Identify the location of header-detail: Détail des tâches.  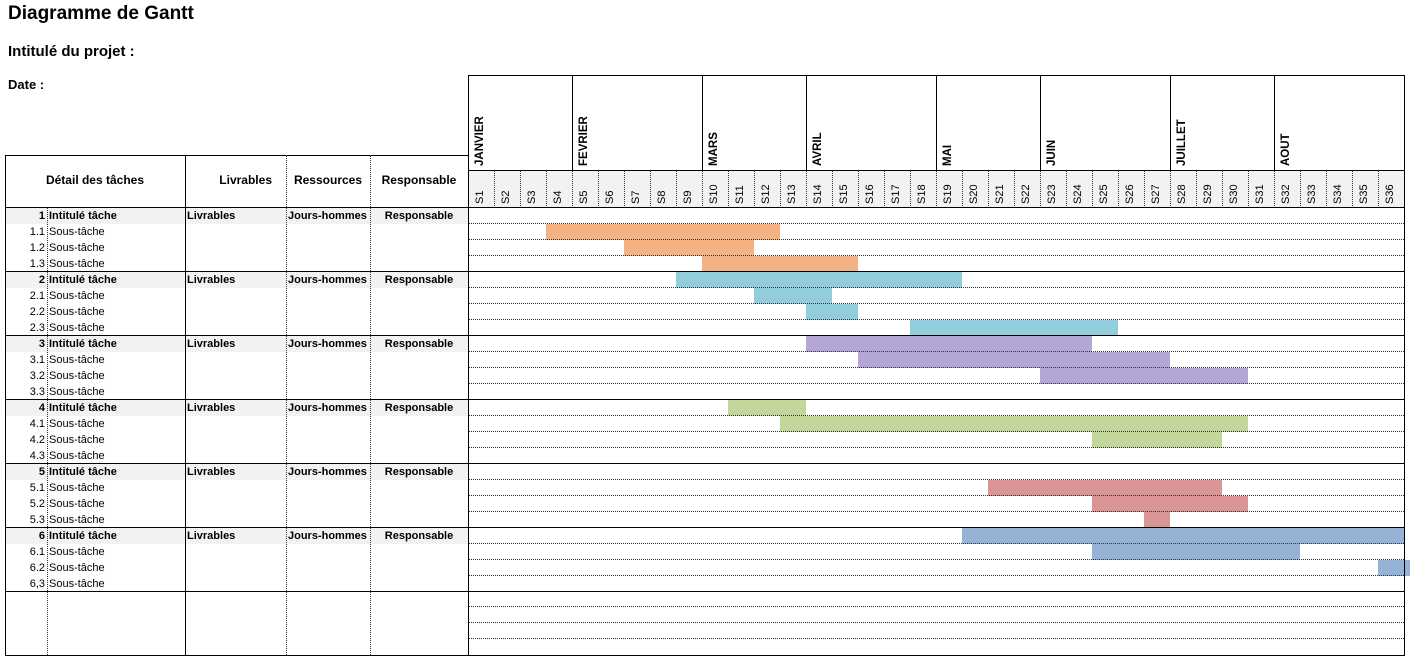
(95, 180).